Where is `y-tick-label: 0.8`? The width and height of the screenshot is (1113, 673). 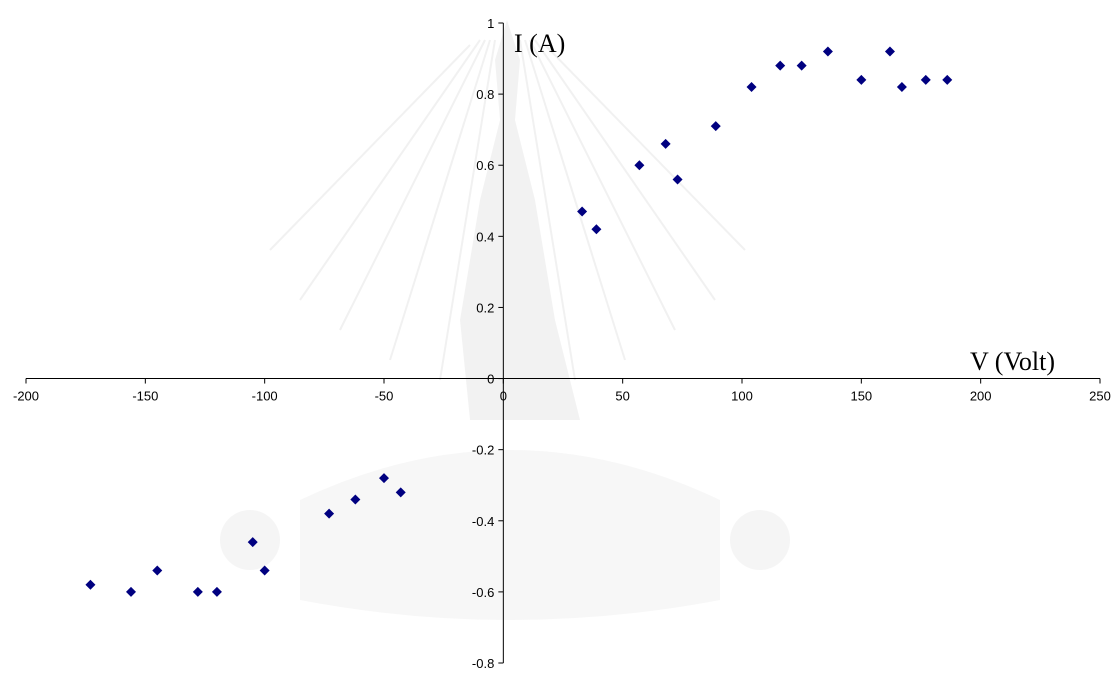 y-tick-label: 0.8 is located at coordinates (485, 94).